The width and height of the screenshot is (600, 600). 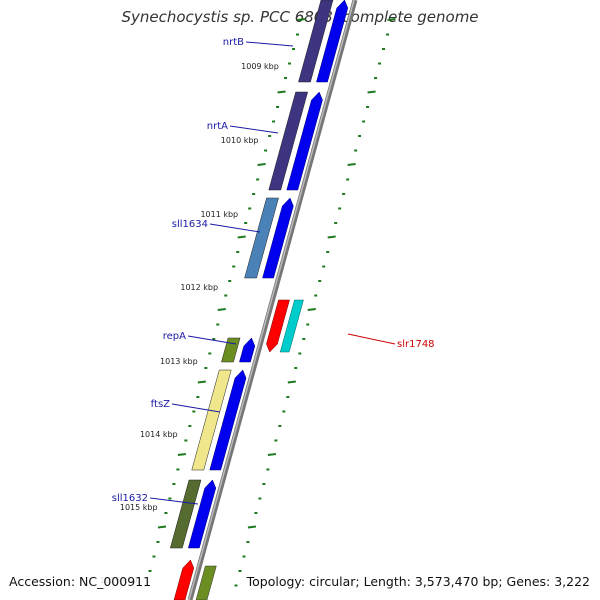 What do you see at coordinates (240, 140) in the screenshot?
I see `kbp-tick-label: 1010 kbp` at bounding box center [240, 140].